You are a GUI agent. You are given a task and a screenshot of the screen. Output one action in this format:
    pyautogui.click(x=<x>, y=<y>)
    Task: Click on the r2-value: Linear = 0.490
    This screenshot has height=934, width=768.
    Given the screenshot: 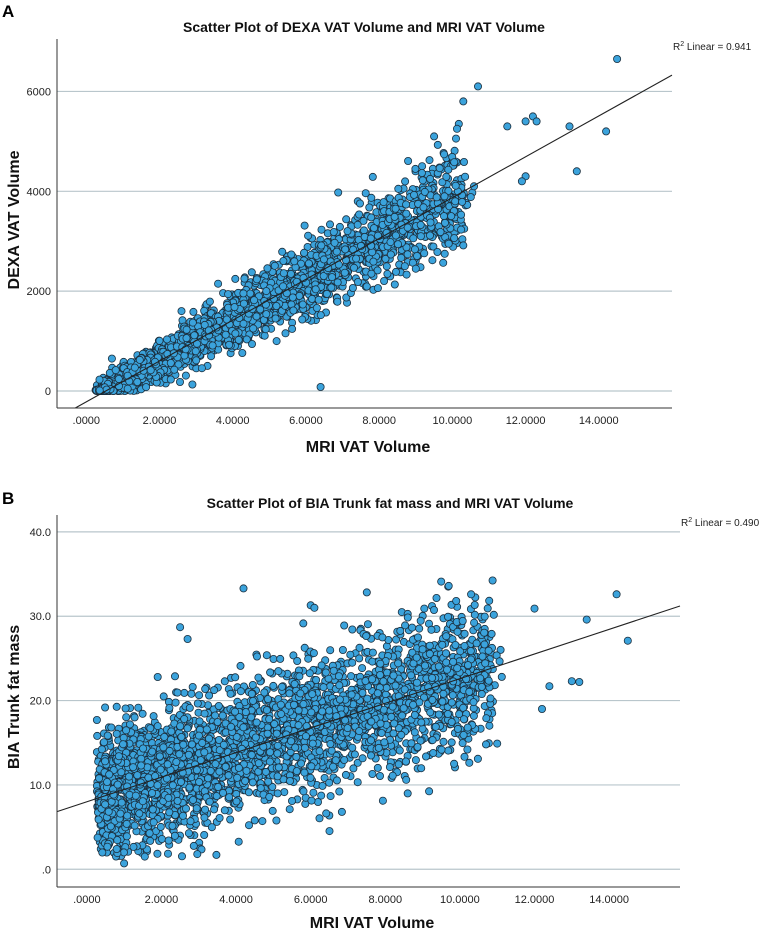 What is the action you would take?
    pyautogui.click(x=725, y=523)
    